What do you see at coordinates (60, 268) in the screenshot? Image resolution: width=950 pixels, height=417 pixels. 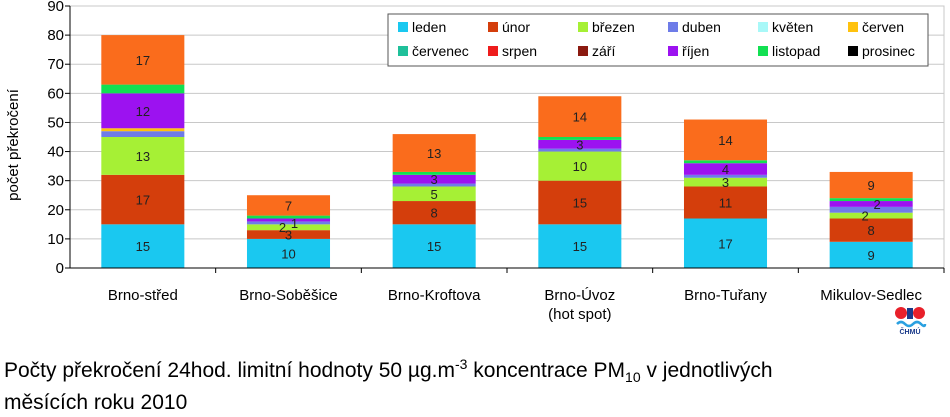 I see `y-tick-label: 0` at bounding box center [60, 268].